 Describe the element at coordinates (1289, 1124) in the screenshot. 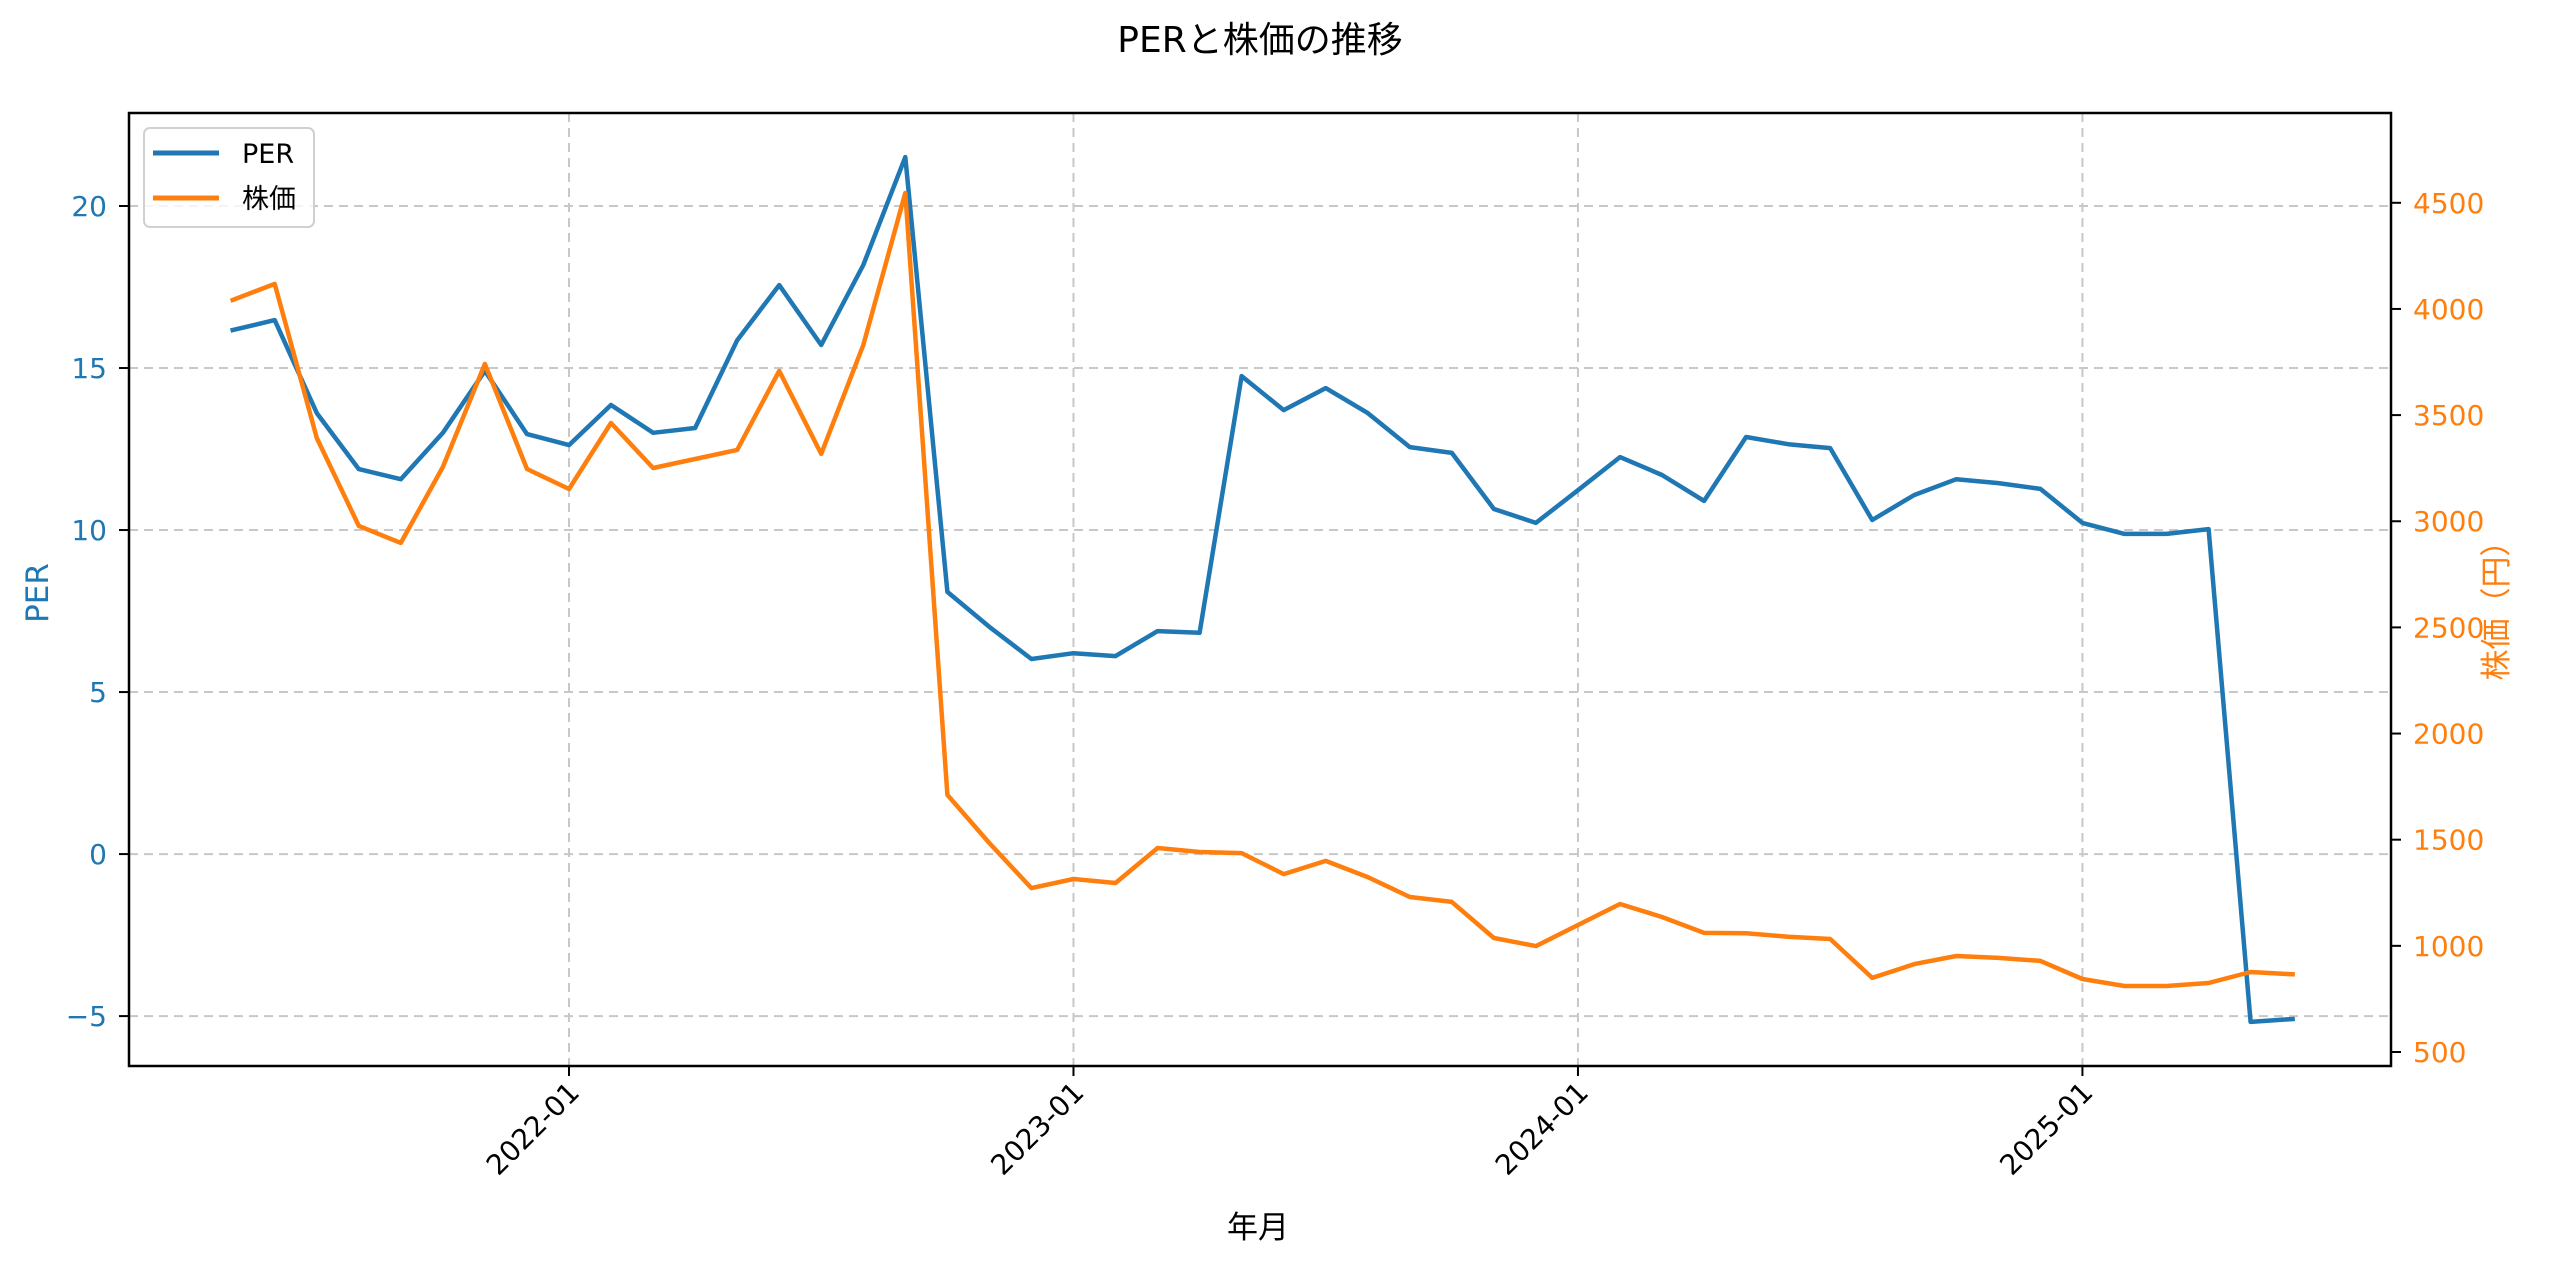

I see `x-axis-ticks: 2022-01 2023-01 2024-01 2025-01` at that location.